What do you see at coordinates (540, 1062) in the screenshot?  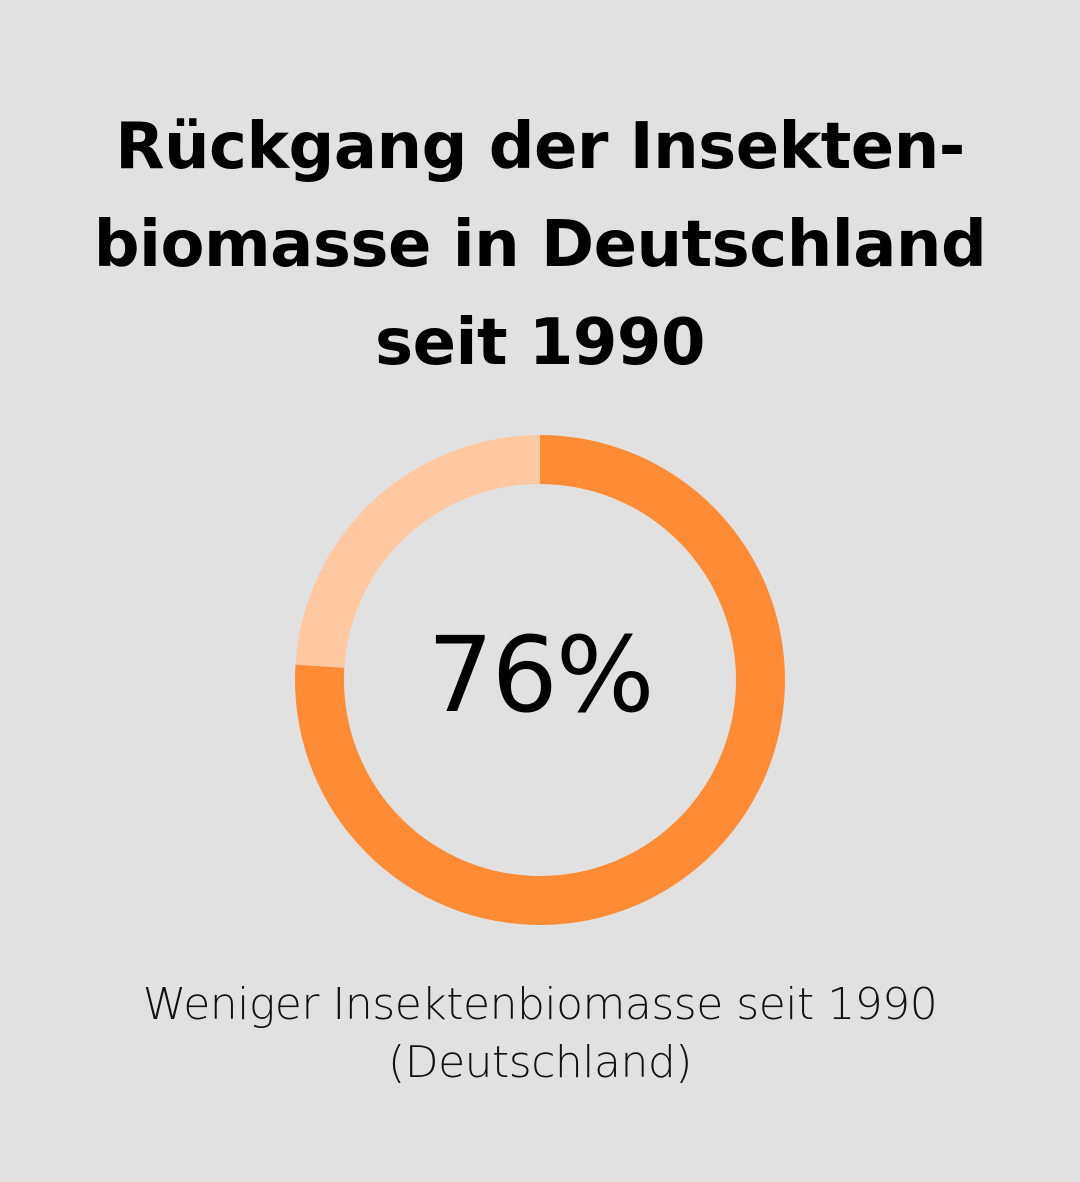 I see `chart-caption-line-2: (Deutschland)` at bounding box center [540, 1062].